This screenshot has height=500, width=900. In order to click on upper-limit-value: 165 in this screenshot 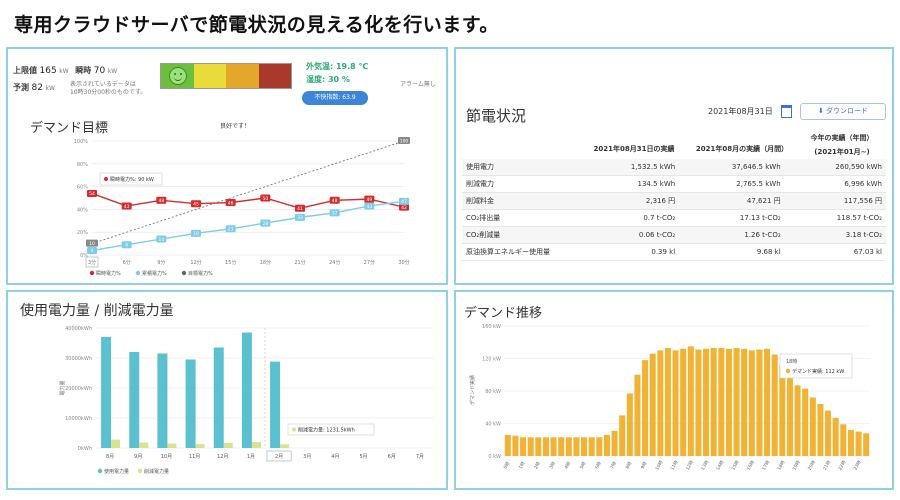, I will do `click(48, 71)`.